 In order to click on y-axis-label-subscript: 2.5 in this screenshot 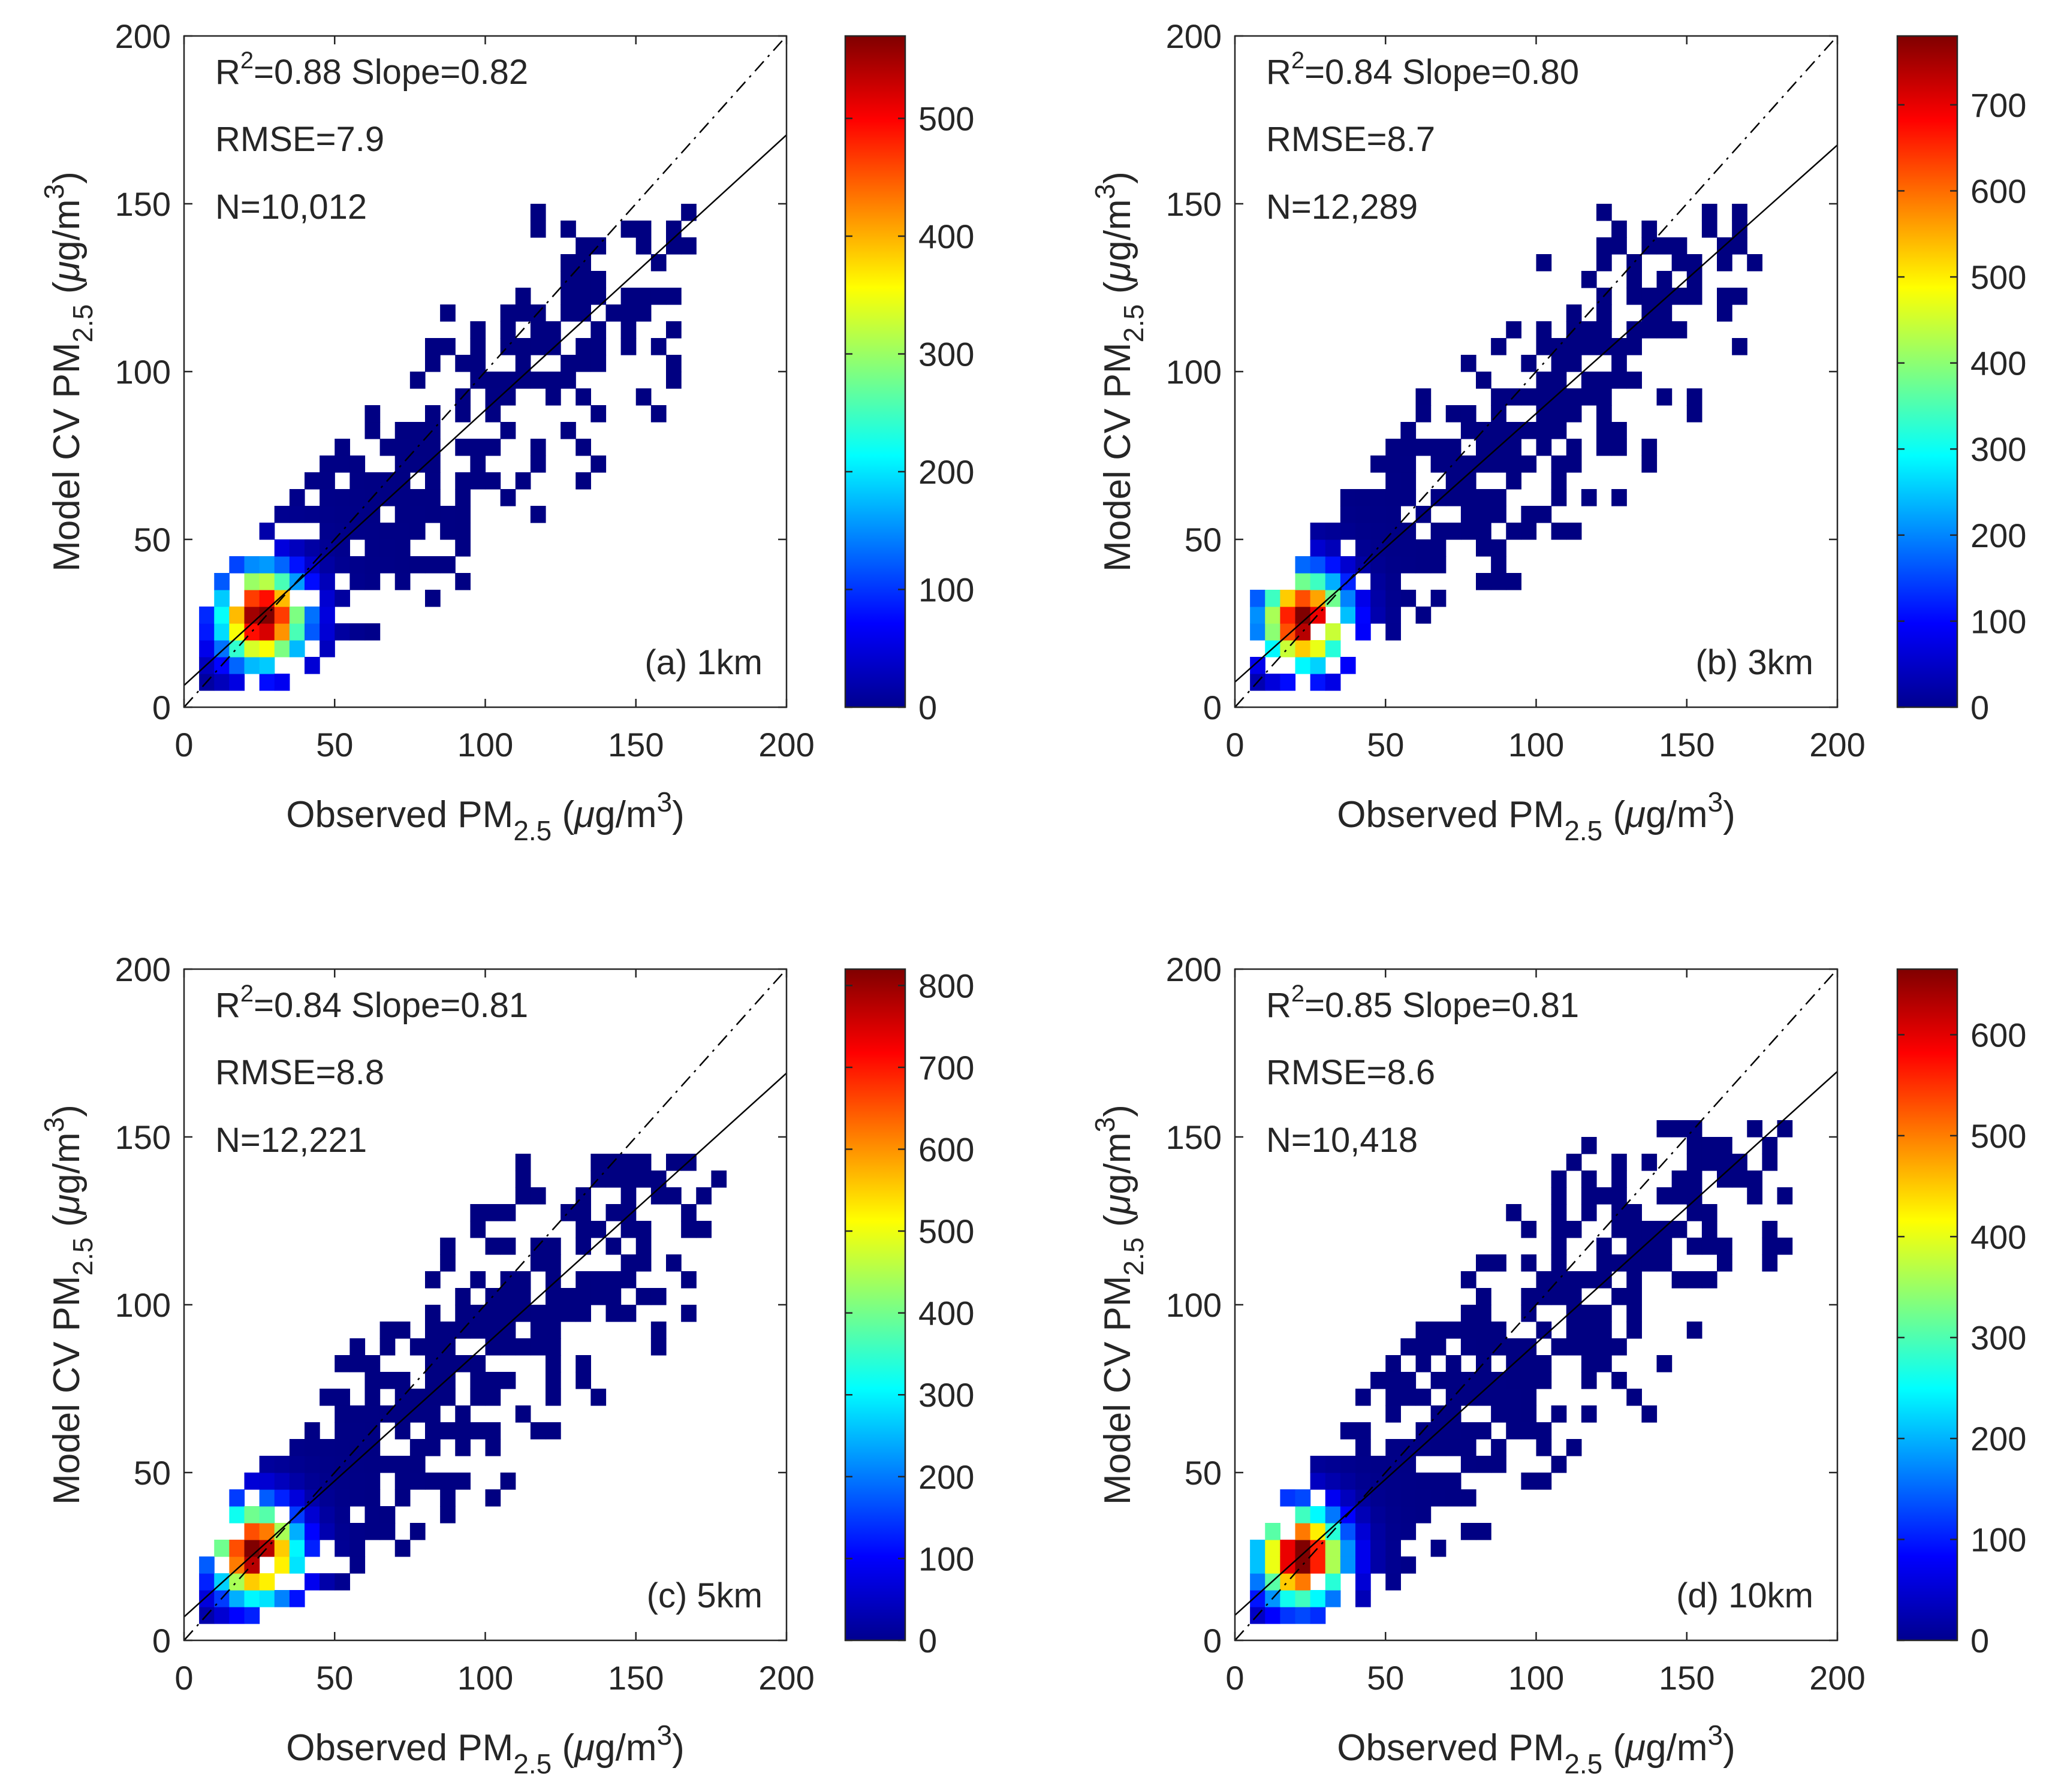, I will do `click(82, 1257)`.